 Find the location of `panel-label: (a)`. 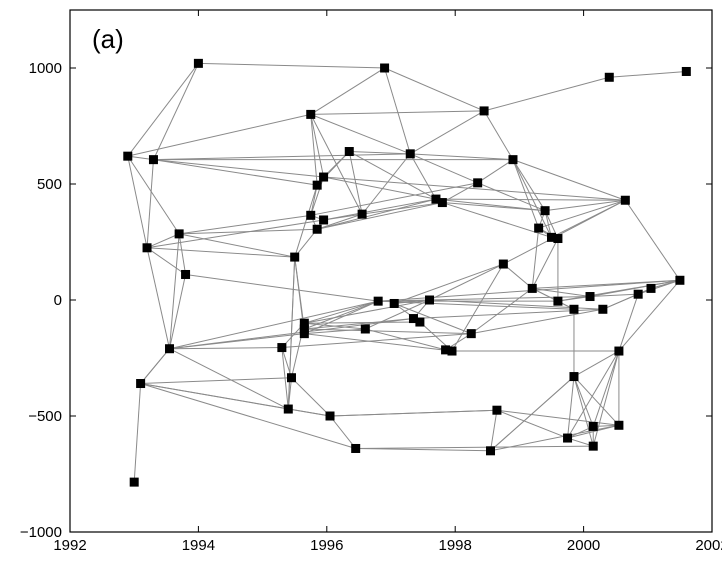

panel-label: (a) is located at coordinates (108, 39).